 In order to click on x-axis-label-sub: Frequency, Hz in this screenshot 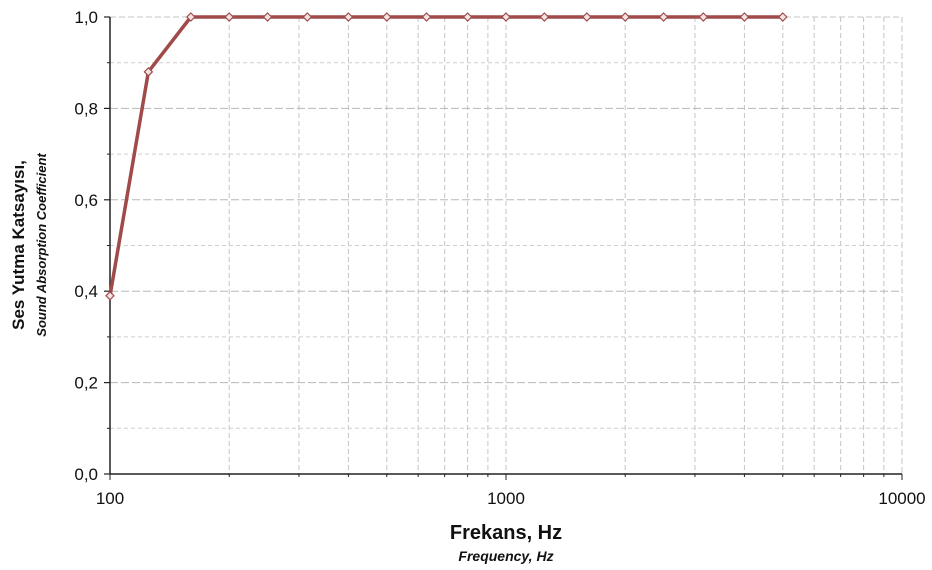, I will do `click(505, 556)`.